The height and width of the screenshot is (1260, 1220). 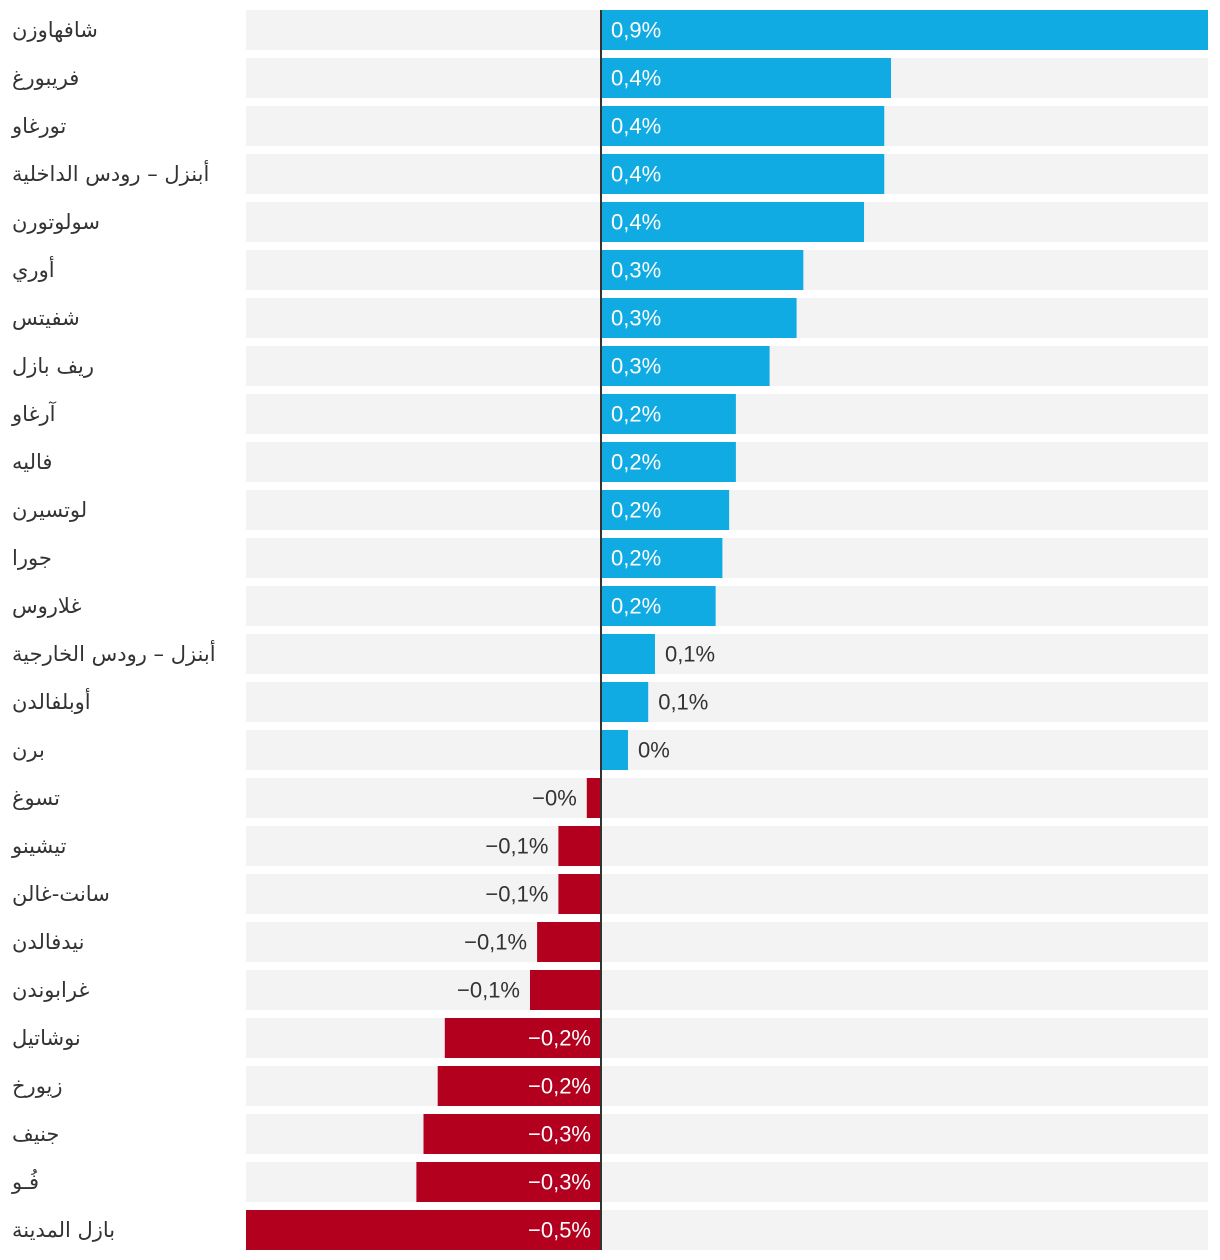 What do you see at coordinates (63, 1230) in the screenshot?
I see `category-label: بازل المدينة` at bounding box center [63, 1230].